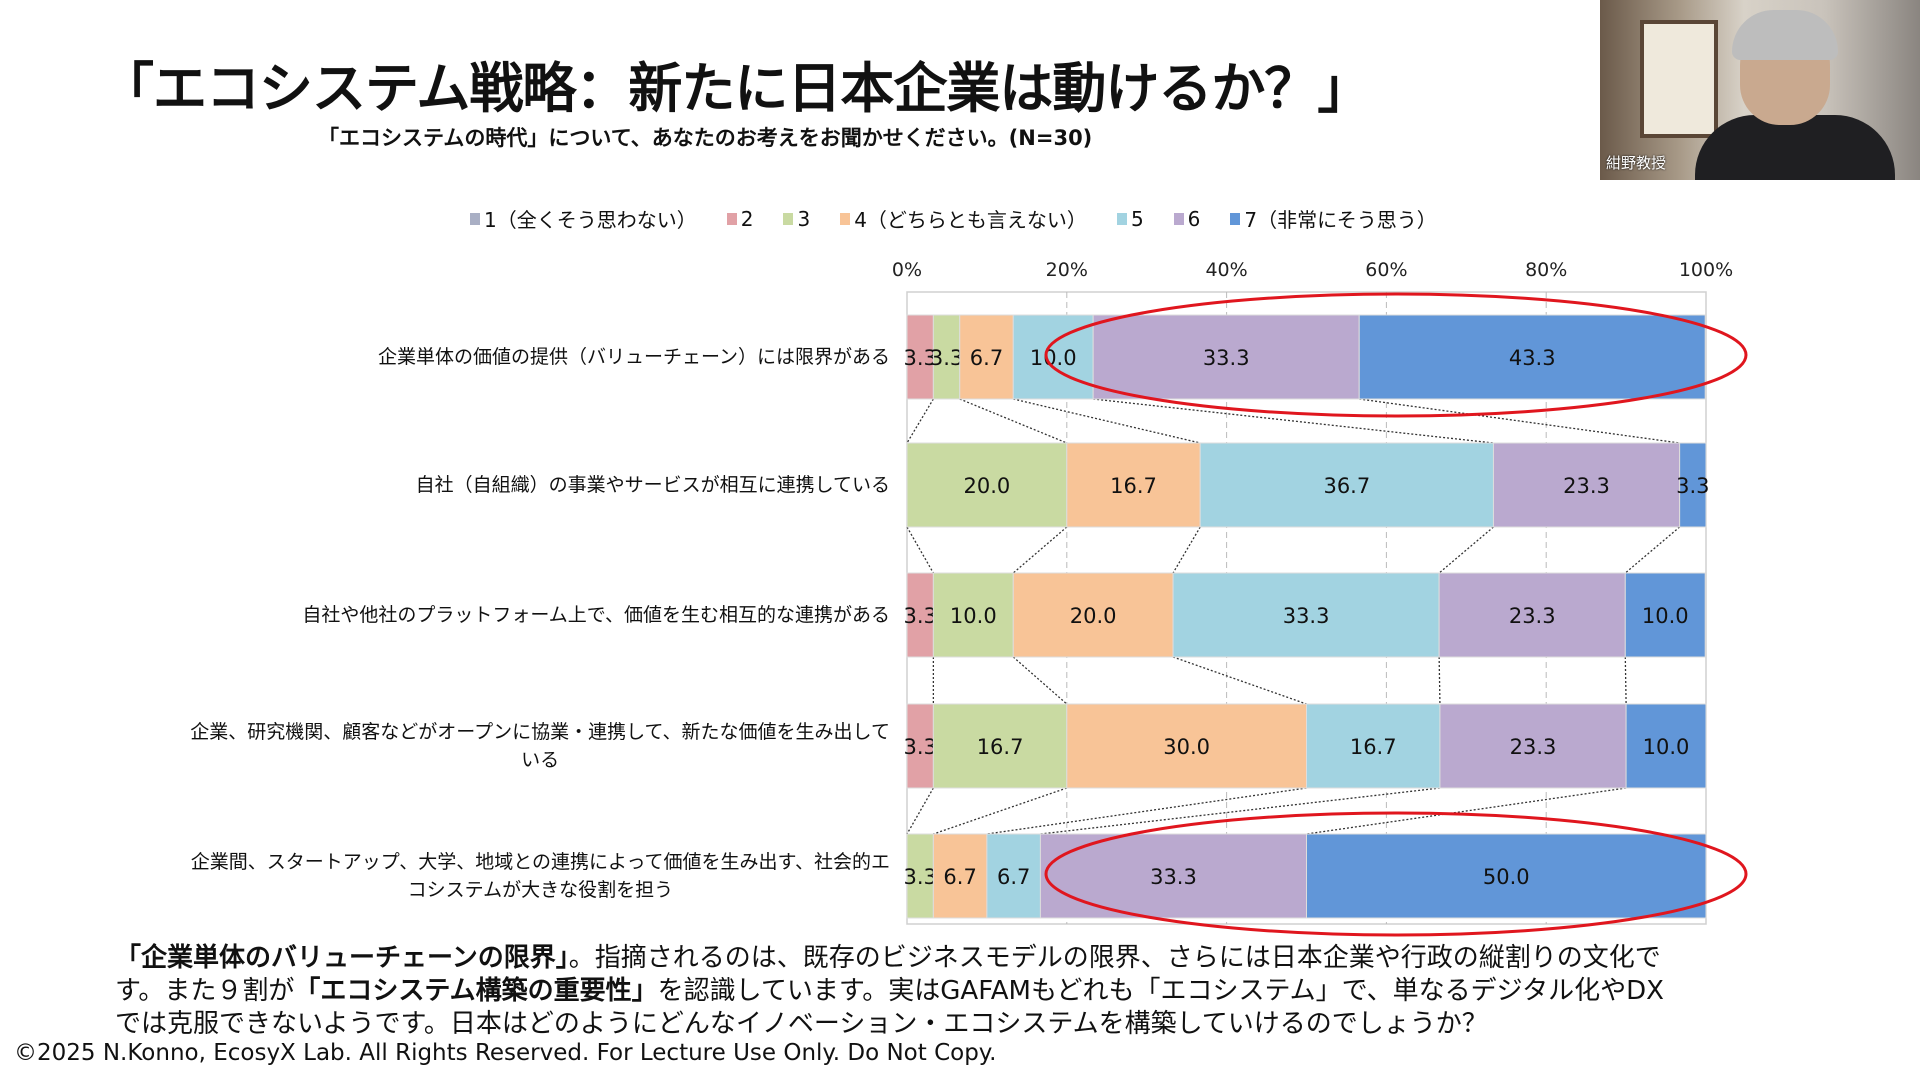 The height and width of the screenshot is (1080, 1920). I want to click on emphasis-text: 「企業単体のバリューチェーンの限界」, so click(342, 958).